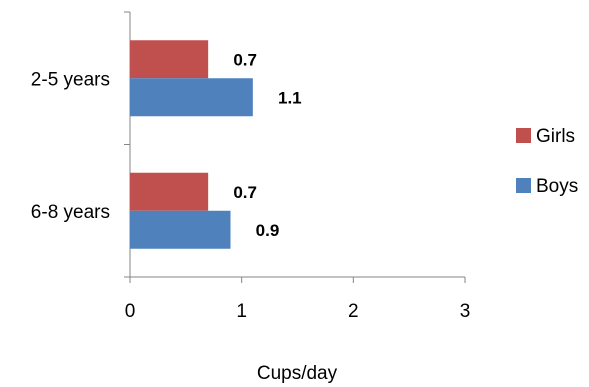 This screenshot has width=589, height=387. Describe the element at coordinates (557, 186) in the screenshot. I see `legend-label-boys: Boys` at that location.